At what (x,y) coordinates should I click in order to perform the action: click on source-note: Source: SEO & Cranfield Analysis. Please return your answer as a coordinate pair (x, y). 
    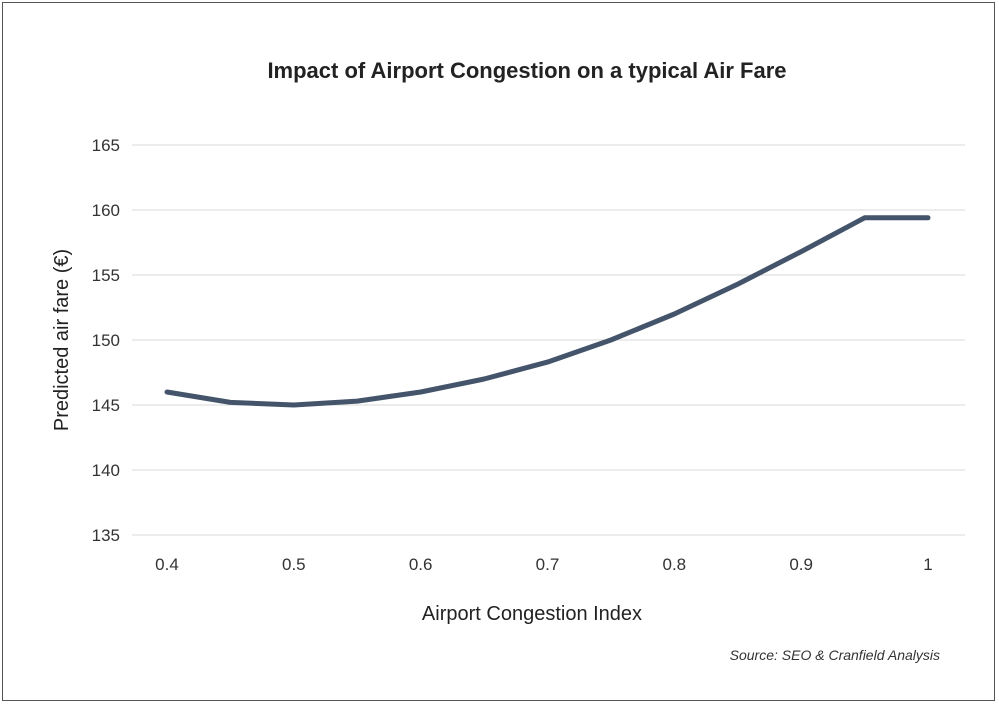
    Looking at the image, I should click on (835, 655).